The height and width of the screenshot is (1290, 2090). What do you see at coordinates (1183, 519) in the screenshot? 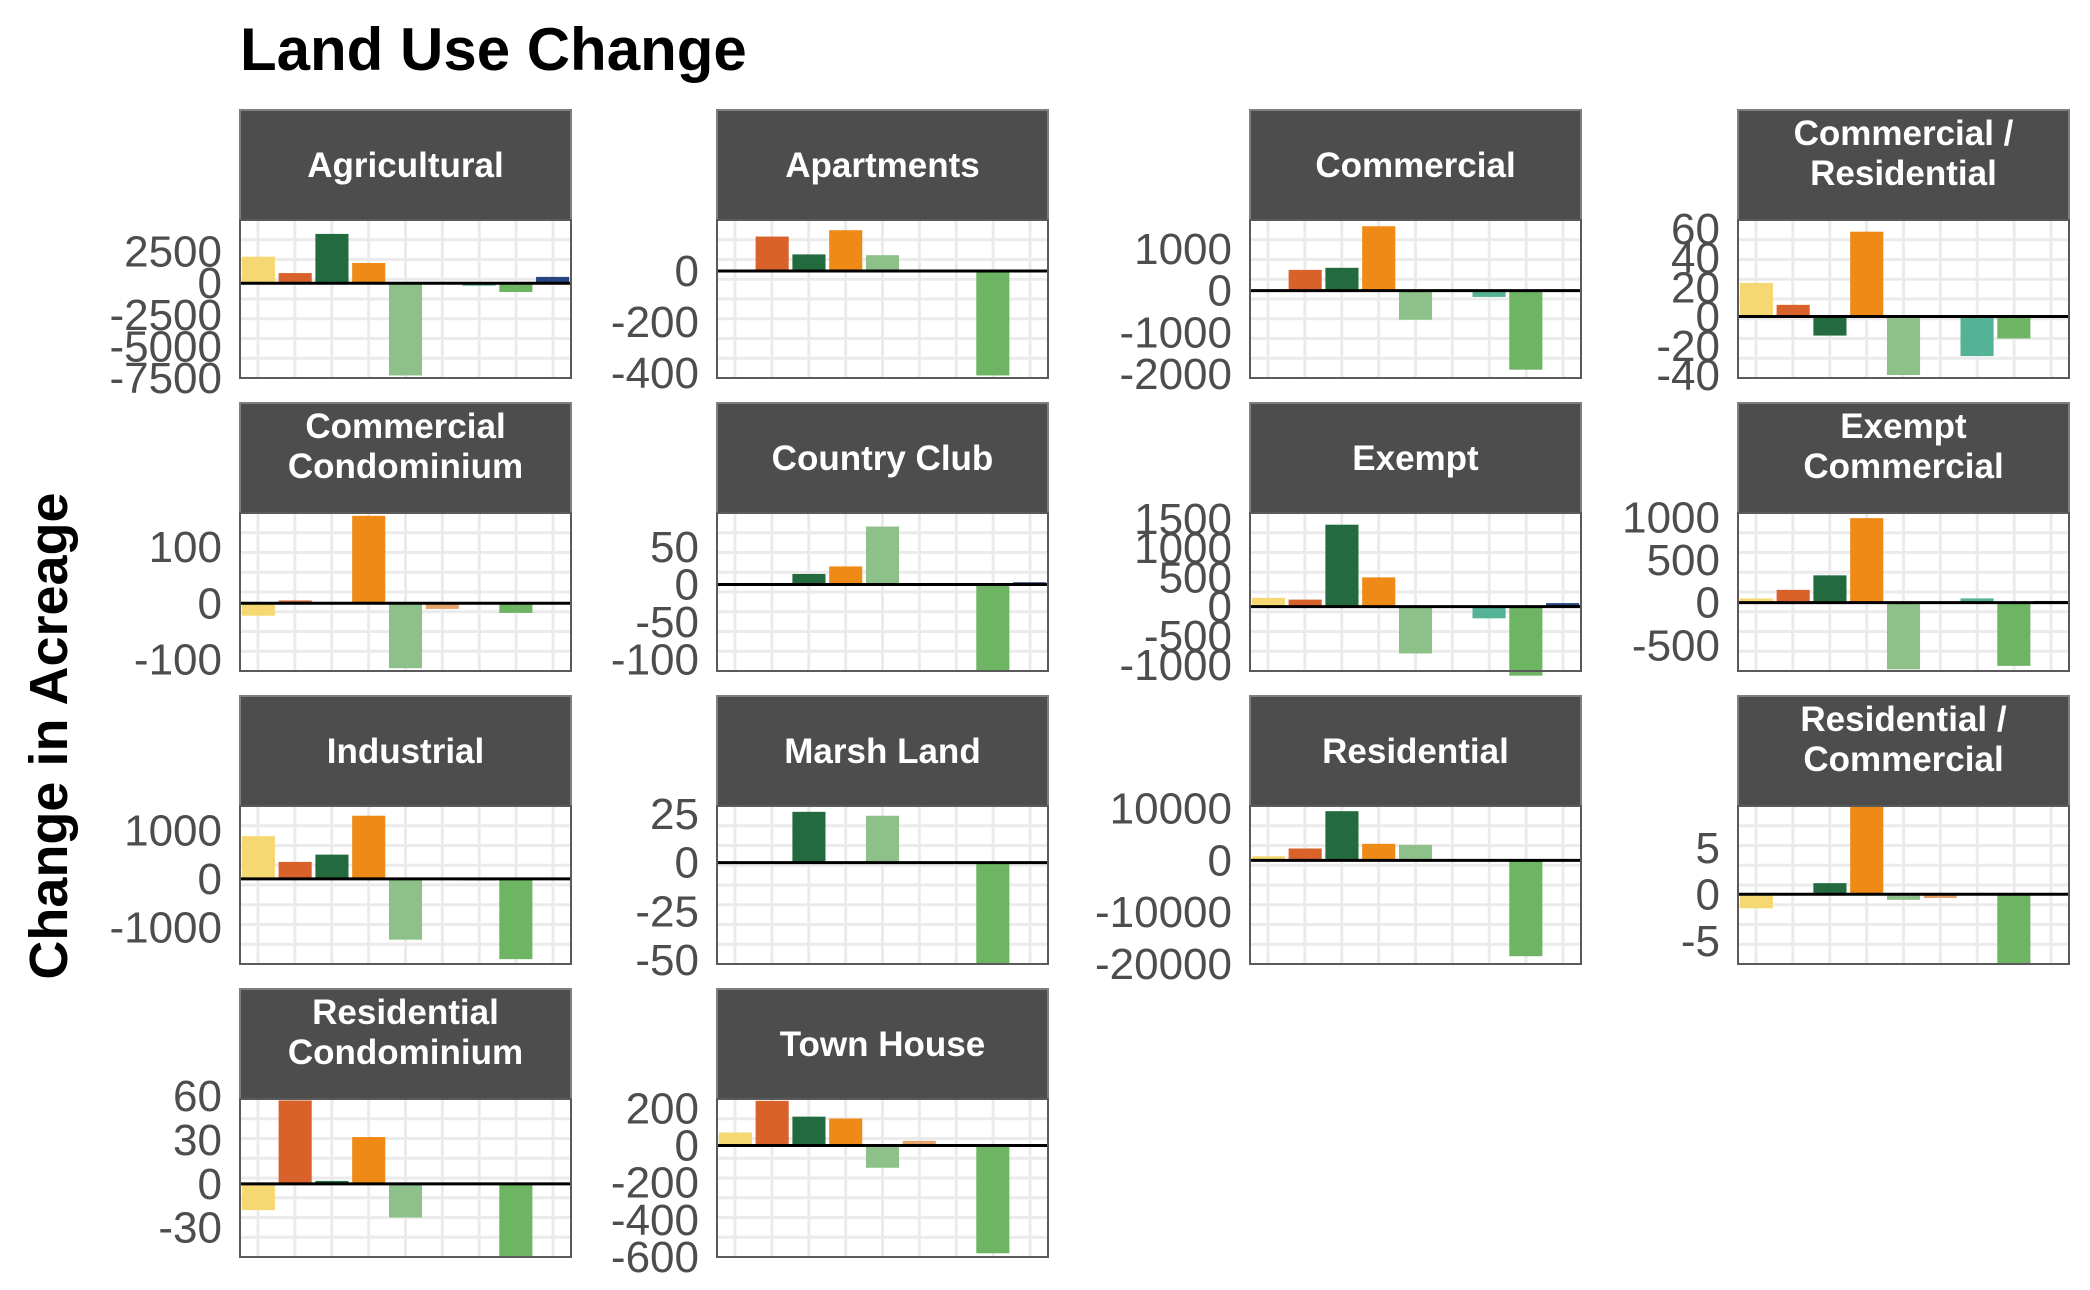
I see `y-tick-label: 1500` at bounding box center [1183, 519].